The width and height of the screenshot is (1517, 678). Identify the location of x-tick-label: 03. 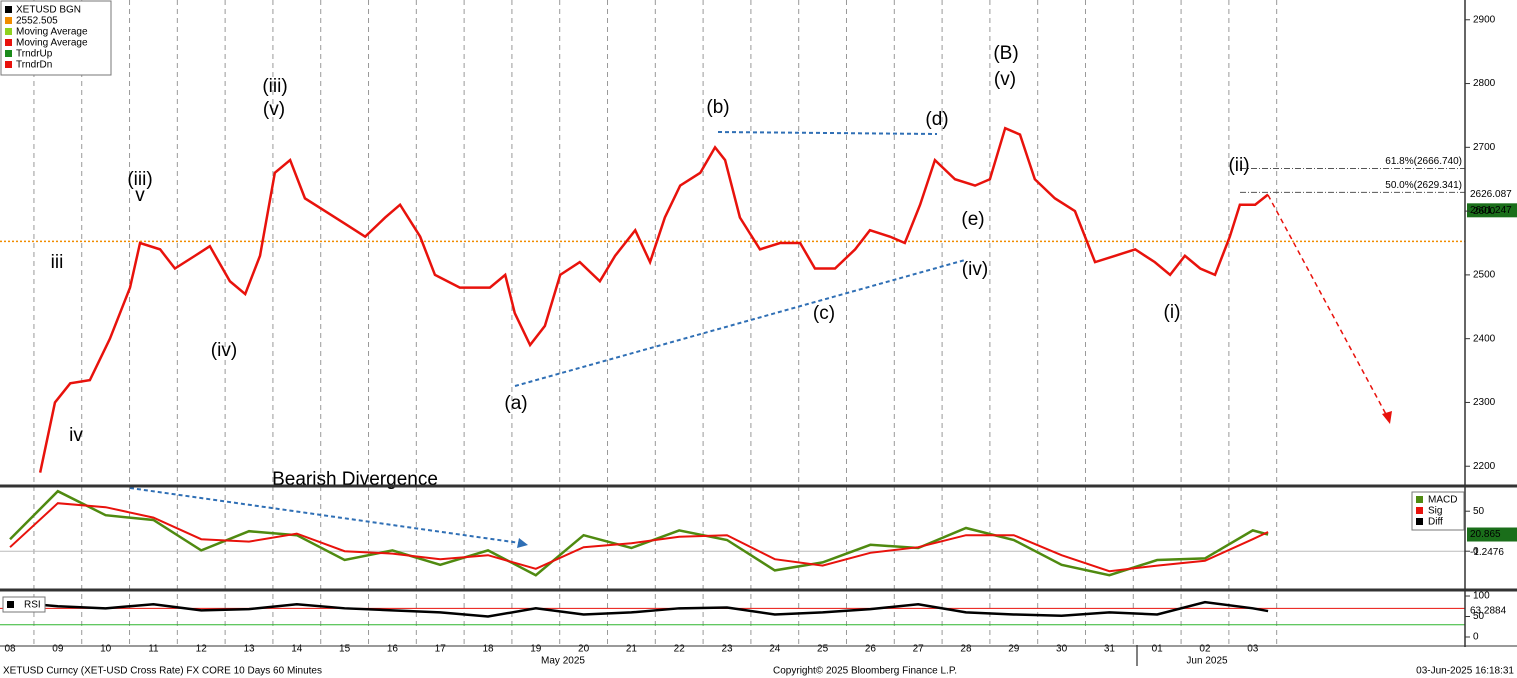
(1253, 649).